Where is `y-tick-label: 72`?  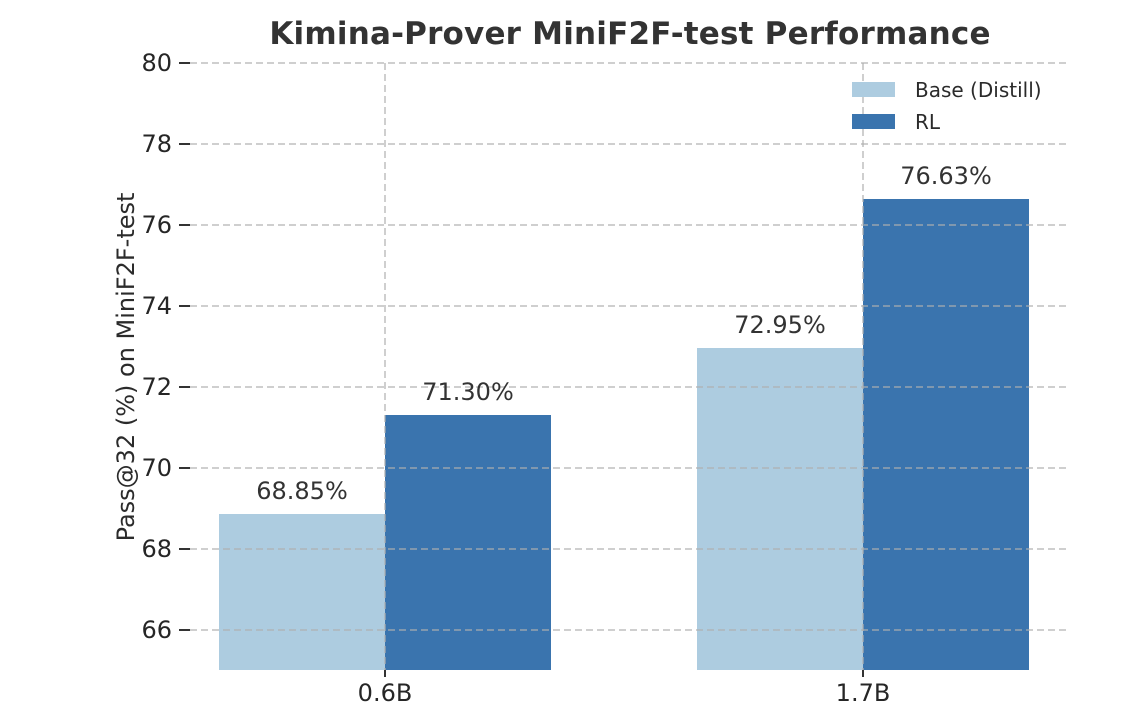
y-tick-label: 72 is located at coordinates (156, 386).